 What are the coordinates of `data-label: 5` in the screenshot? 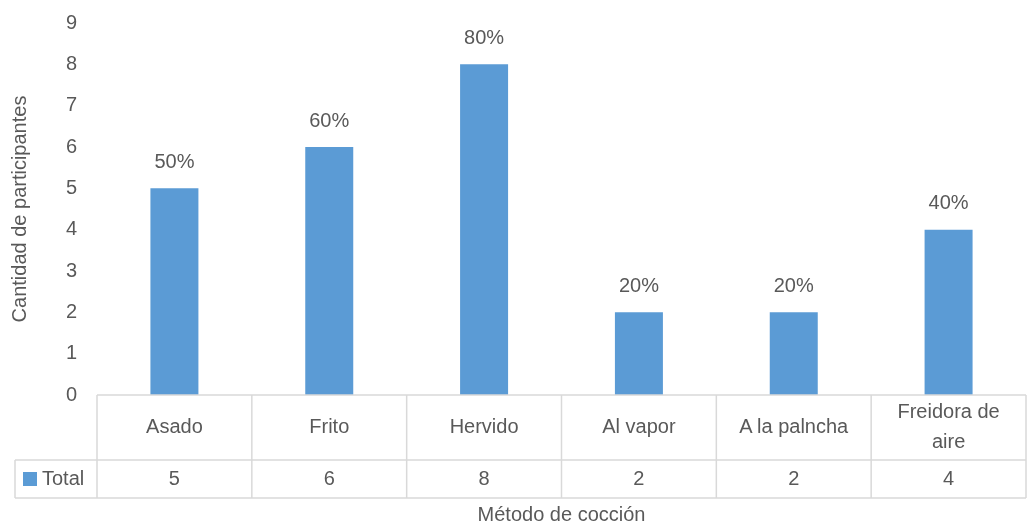 It's located at (174, 477).